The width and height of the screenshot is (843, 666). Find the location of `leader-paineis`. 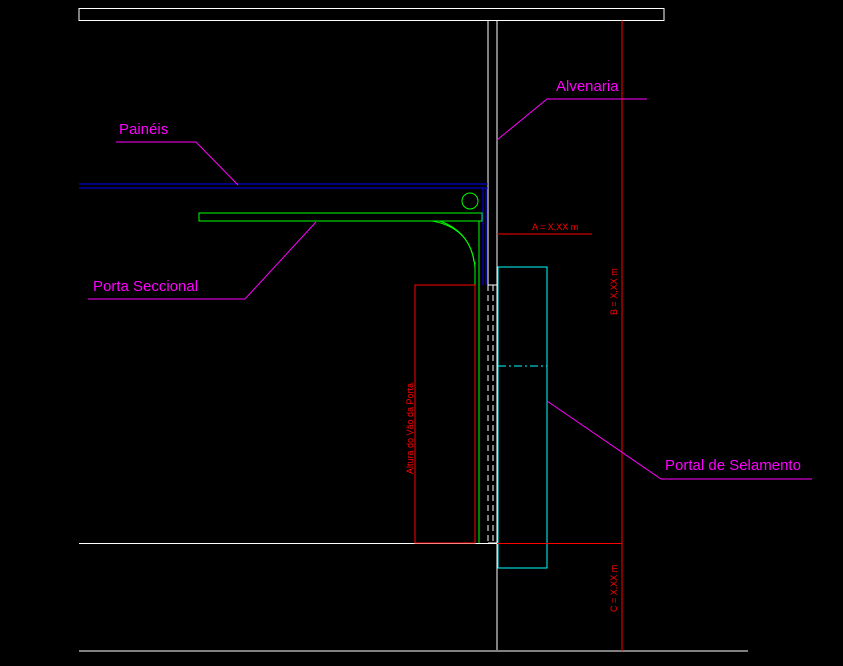

leader-paineis is located at coordinates (177, 163).